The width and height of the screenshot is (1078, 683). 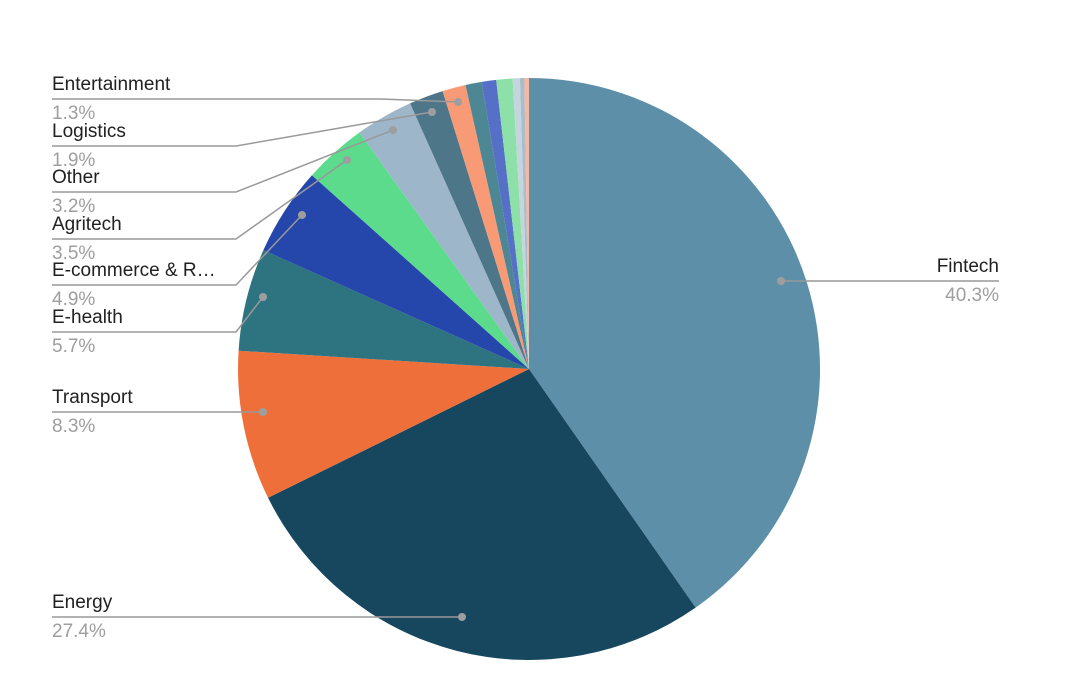 I want to click on pie-slice-agritech, so click(x=420, y=251).